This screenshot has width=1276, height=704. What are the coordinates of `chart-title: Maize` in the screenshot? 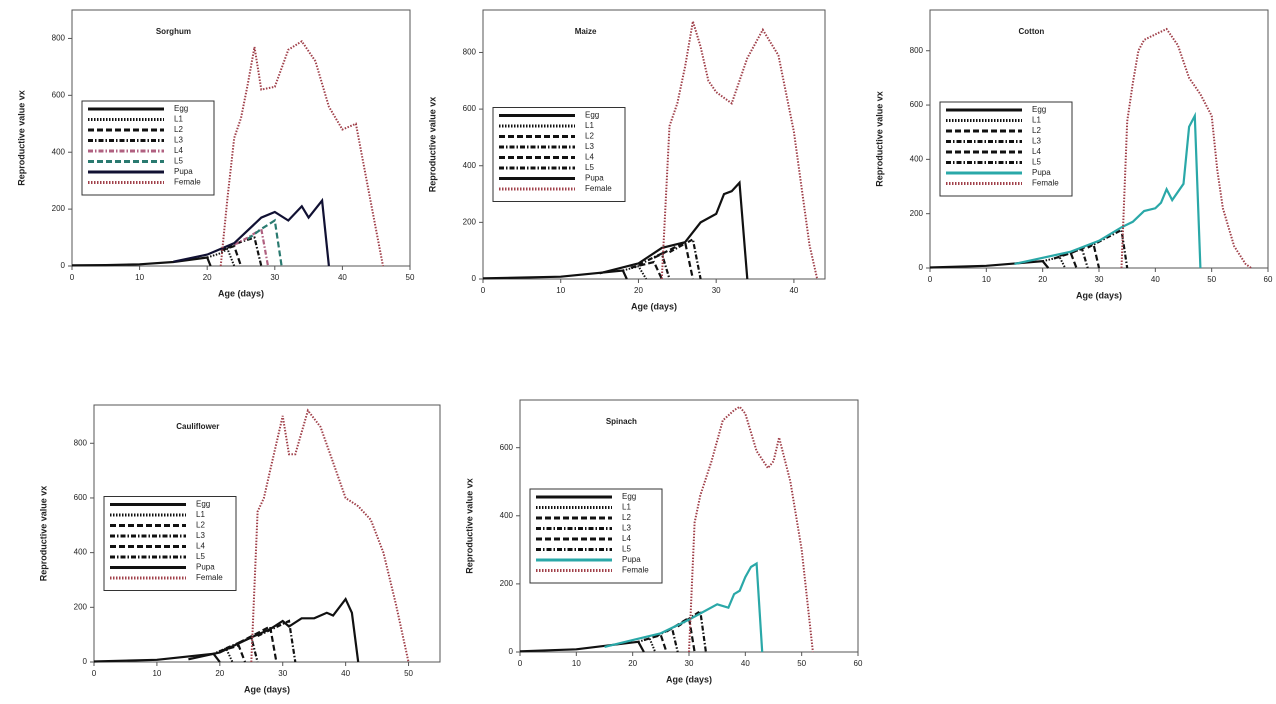 It's located at (586, 31).